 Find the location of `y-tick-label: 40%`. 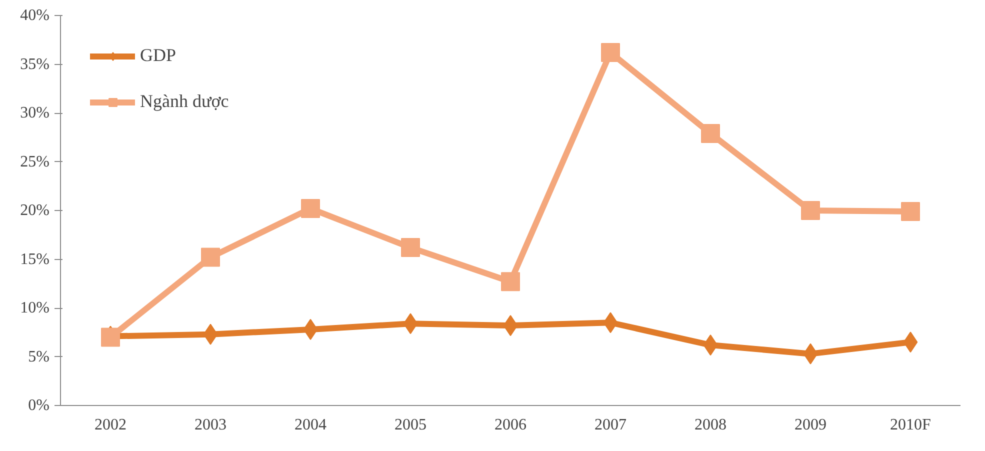

y-tick-label: 40% is located at coordinates (35, 15).